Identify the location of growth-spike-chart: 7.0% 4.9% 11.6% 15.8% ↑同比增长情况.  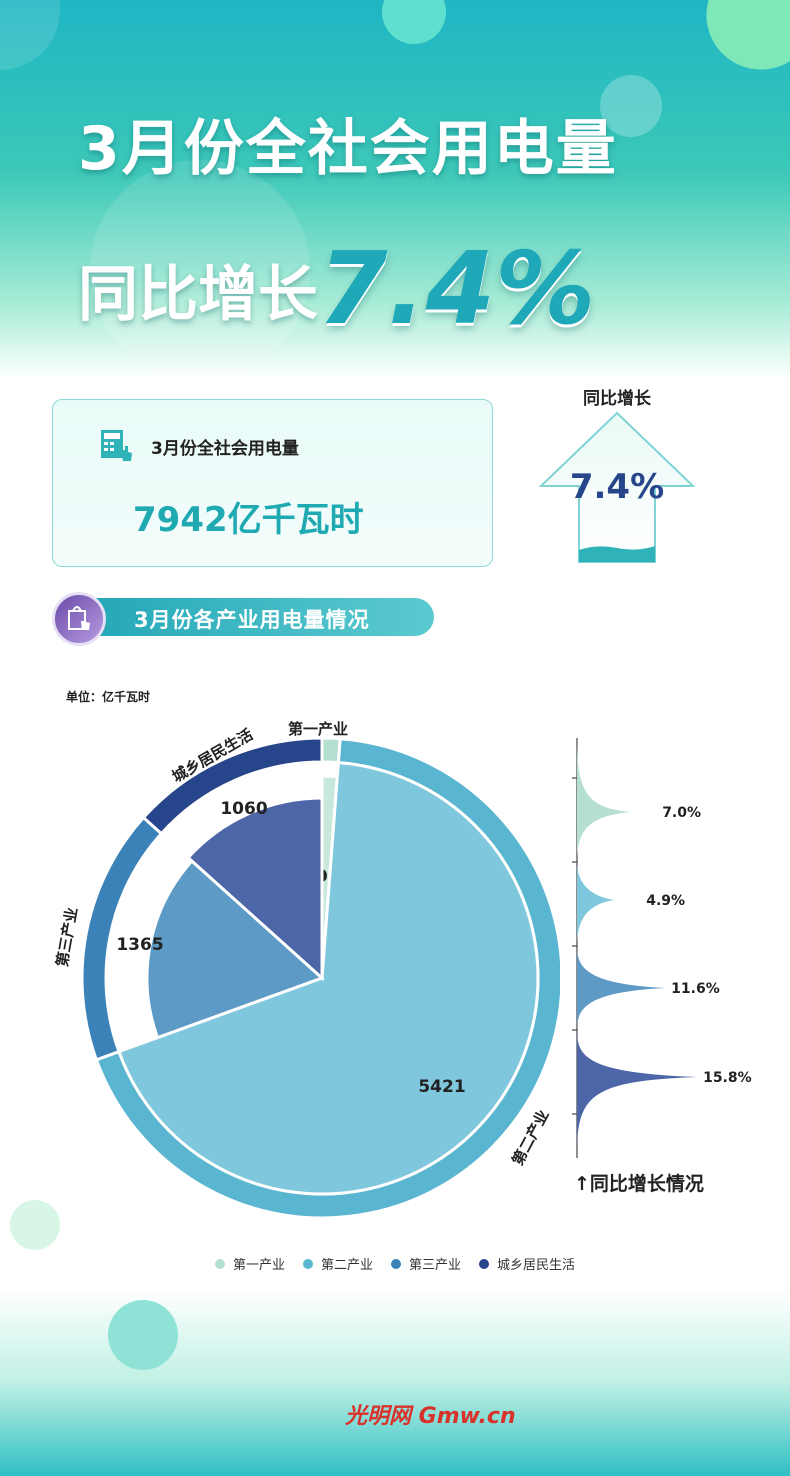
(662, 966).